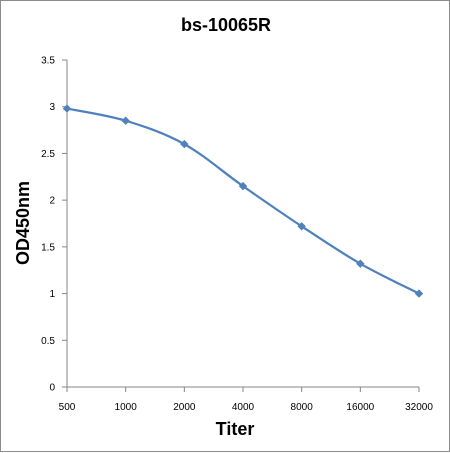 The image size is (450, 453). I want to click on y-tick-label: 1.5, so click(48, 247).